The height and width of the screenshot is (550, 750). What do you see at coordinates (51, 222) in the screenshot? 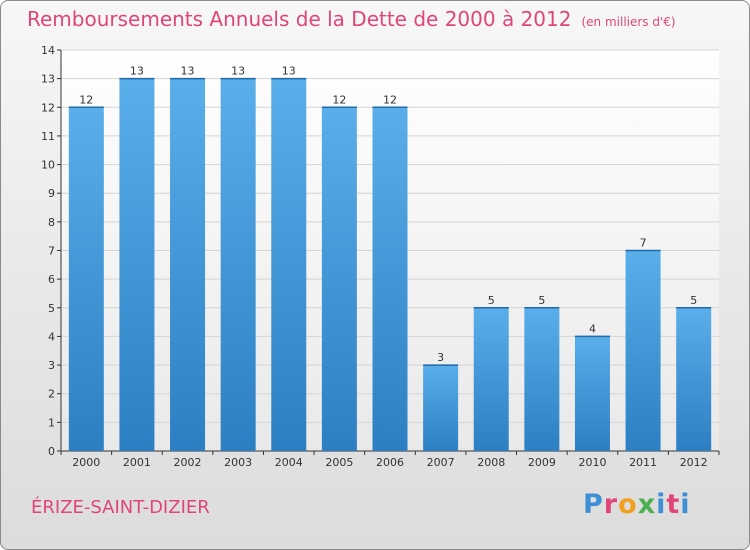
I see `y-tick-label: 8` at bounding box center [51, 222].